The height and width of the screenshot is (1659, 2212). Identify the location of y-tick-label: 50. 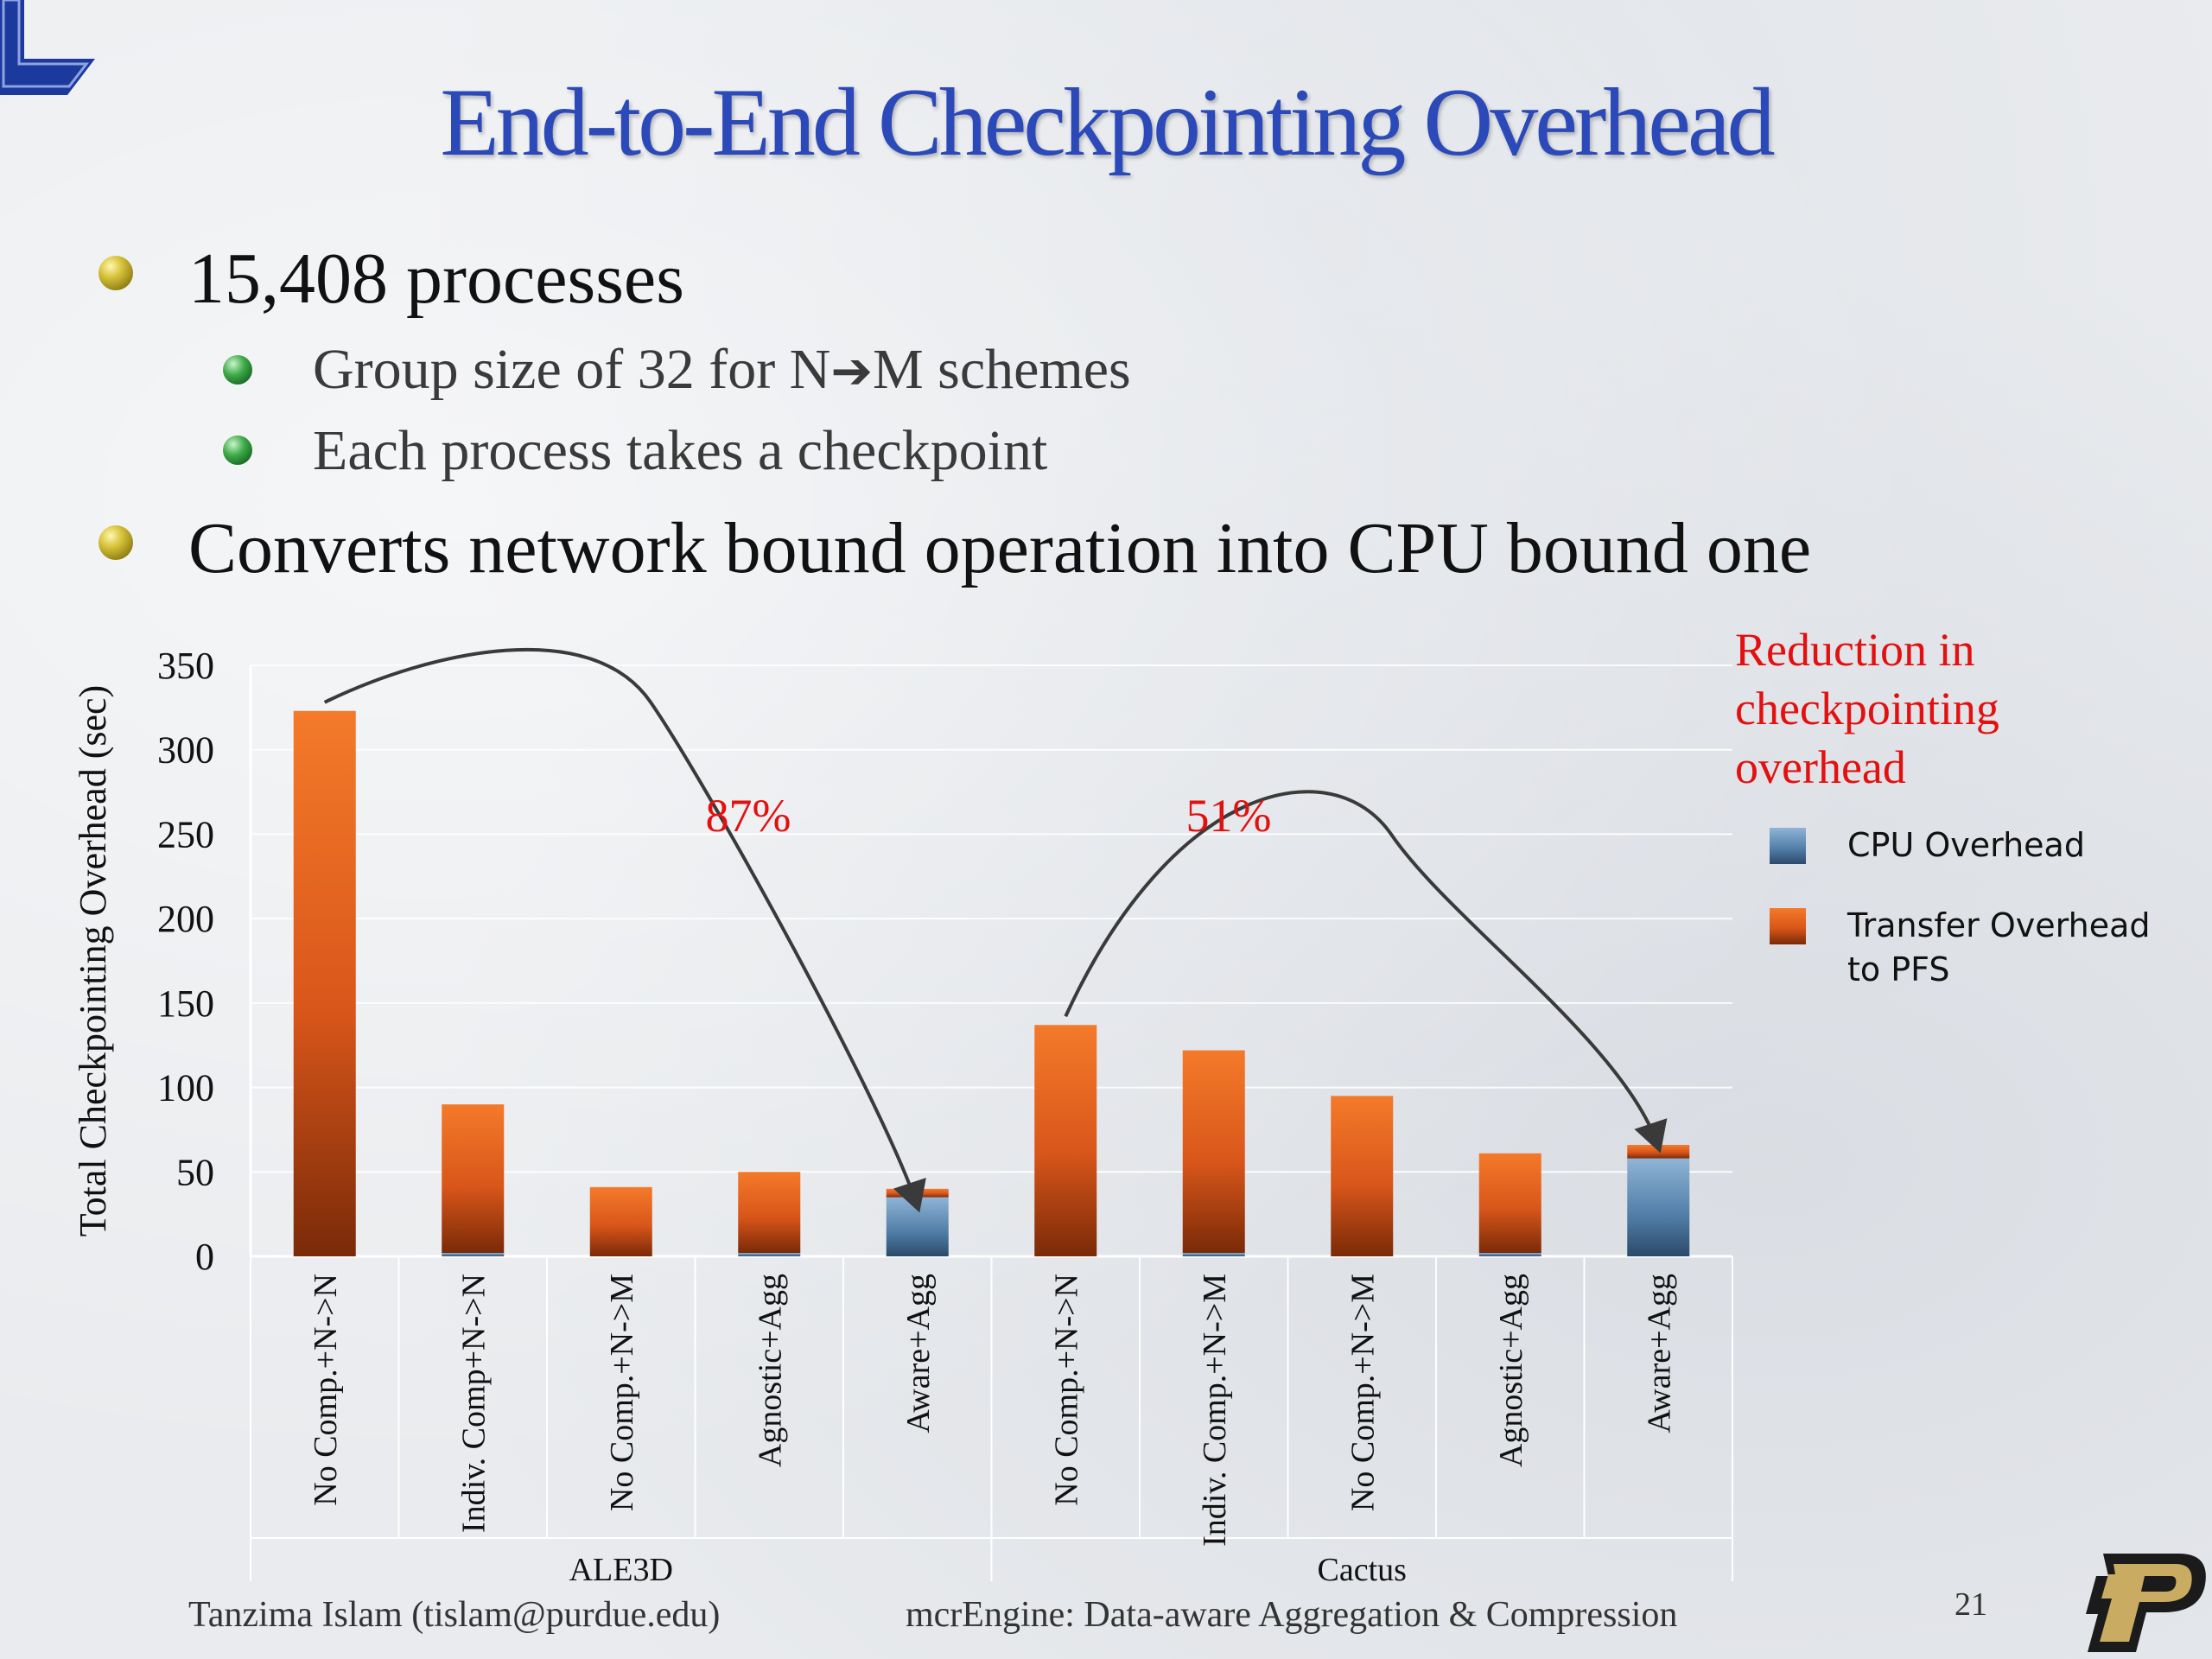
(195, 1172).